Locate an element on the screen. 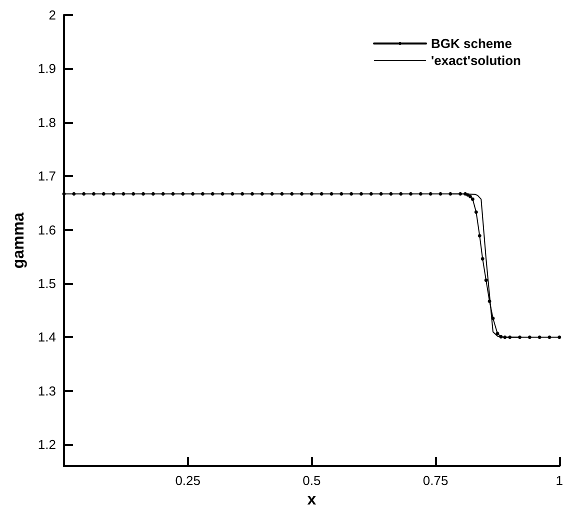 The width and height of the screenshot is (566, 513). legend-label: 'exact'solution is located at coordinates (476, 60).